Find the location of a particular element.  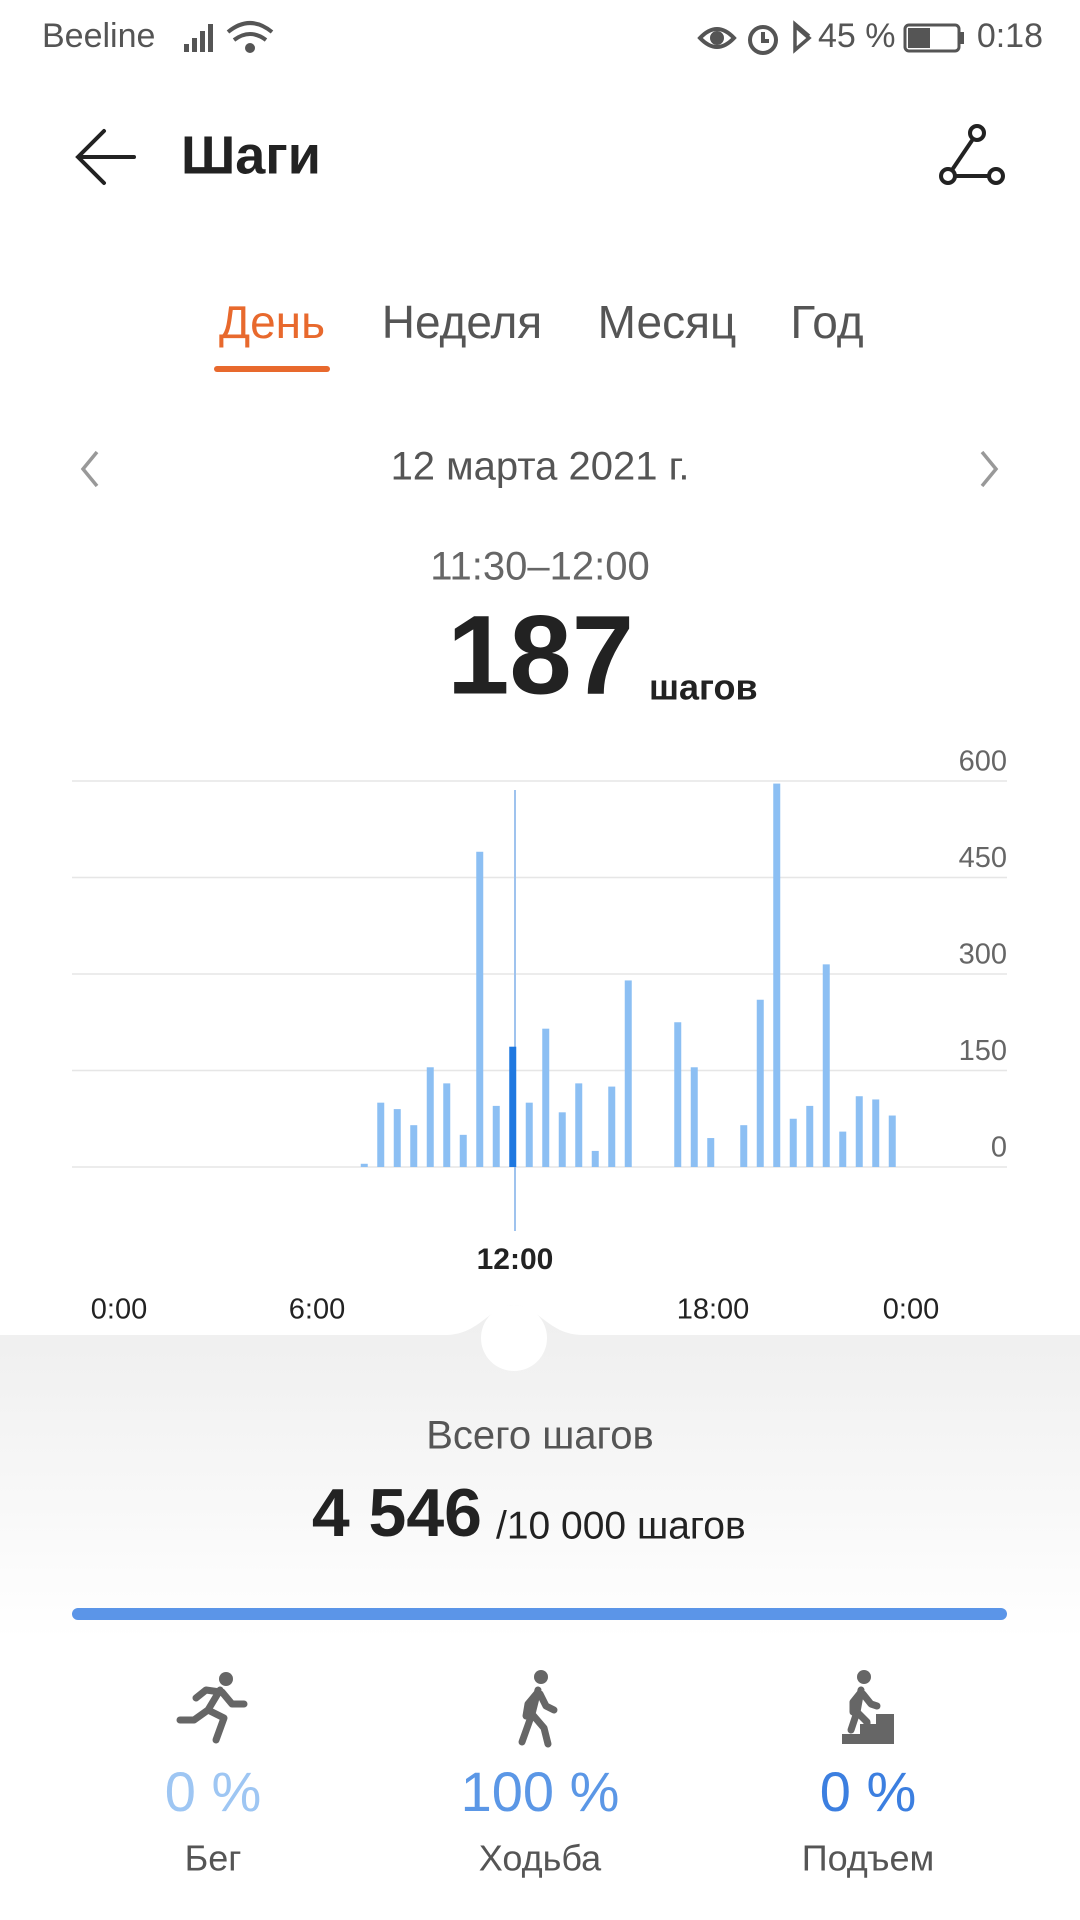

selected-range: 11:30–12:00 is located at coordinates (539, 567).